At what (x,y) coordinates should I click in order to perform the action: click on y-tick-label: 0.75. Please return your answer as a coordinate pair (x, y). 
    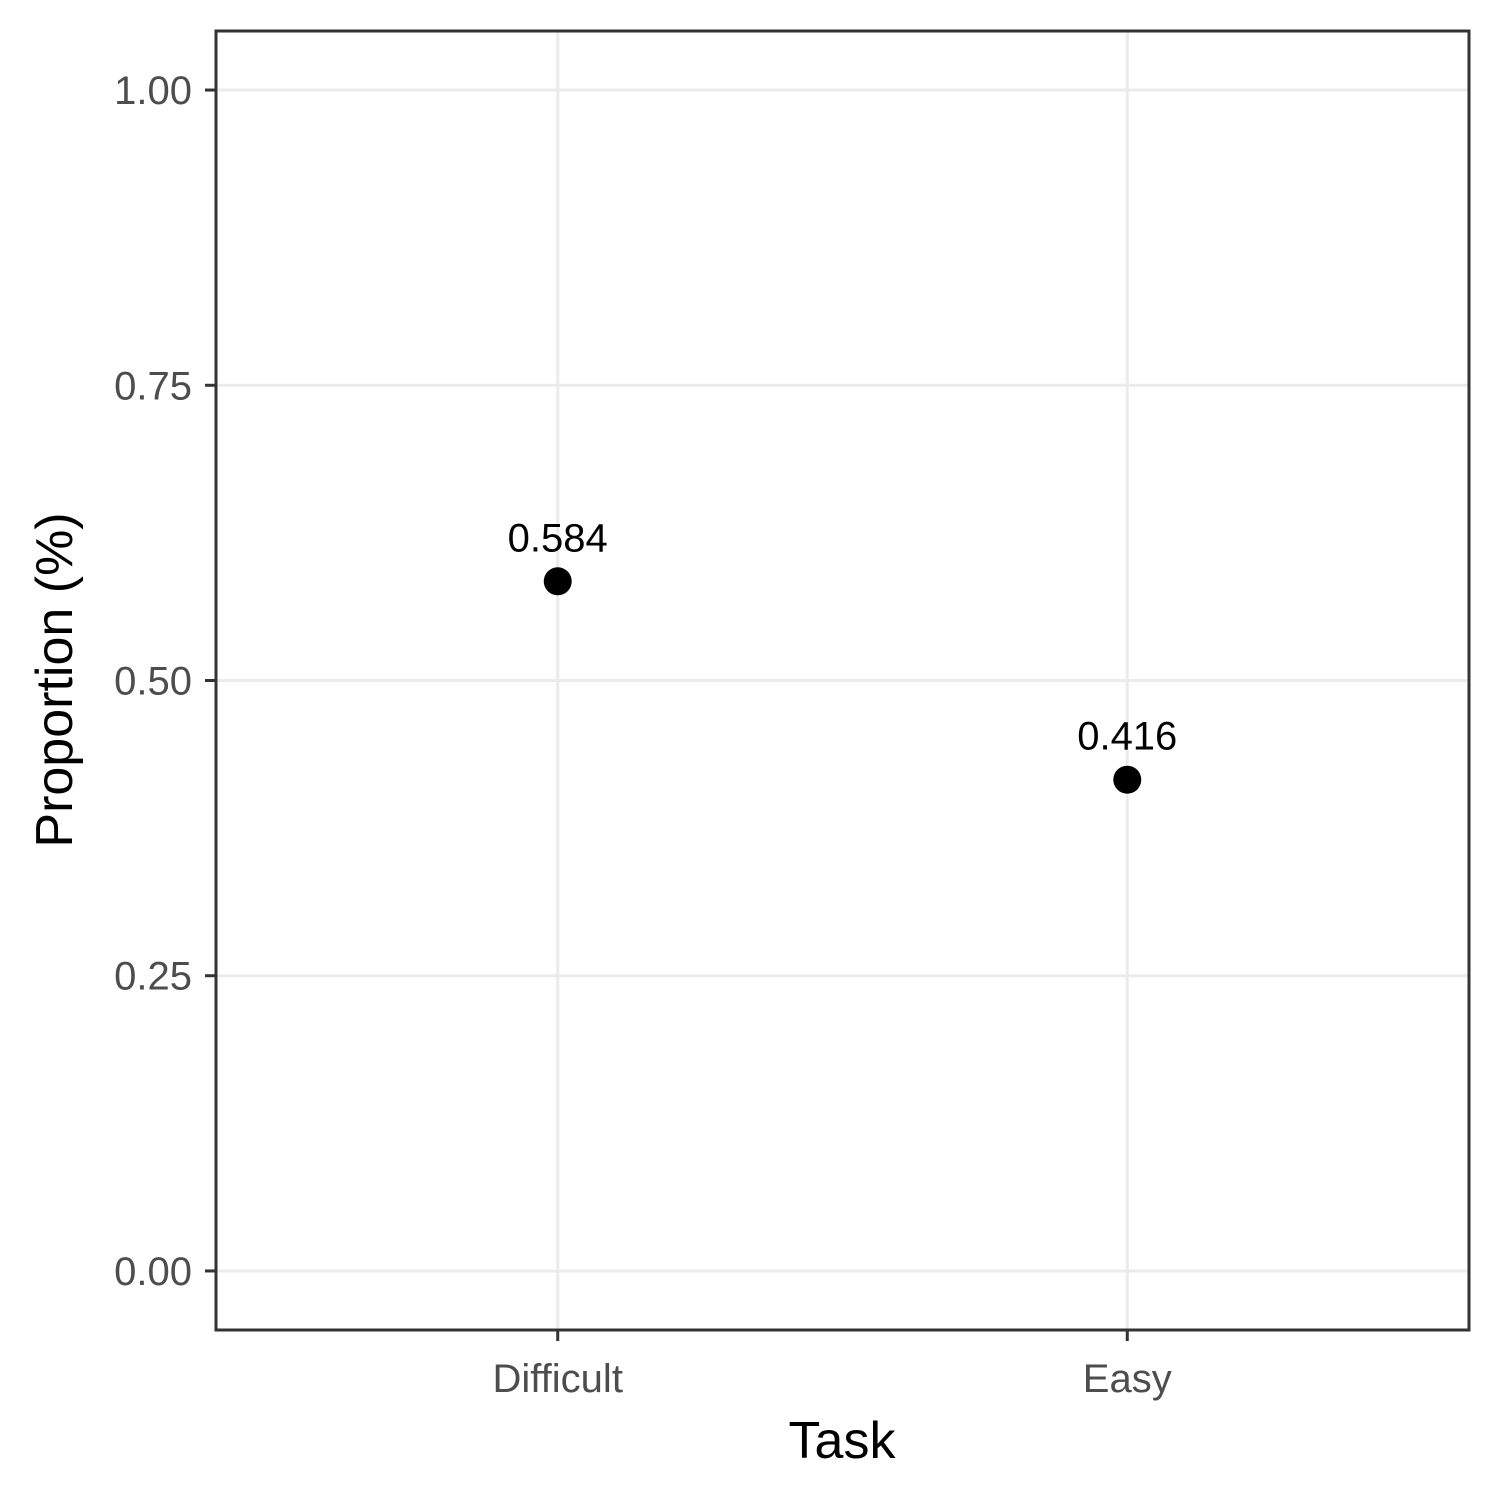
    Looking at the image, I should click on (153, 386).